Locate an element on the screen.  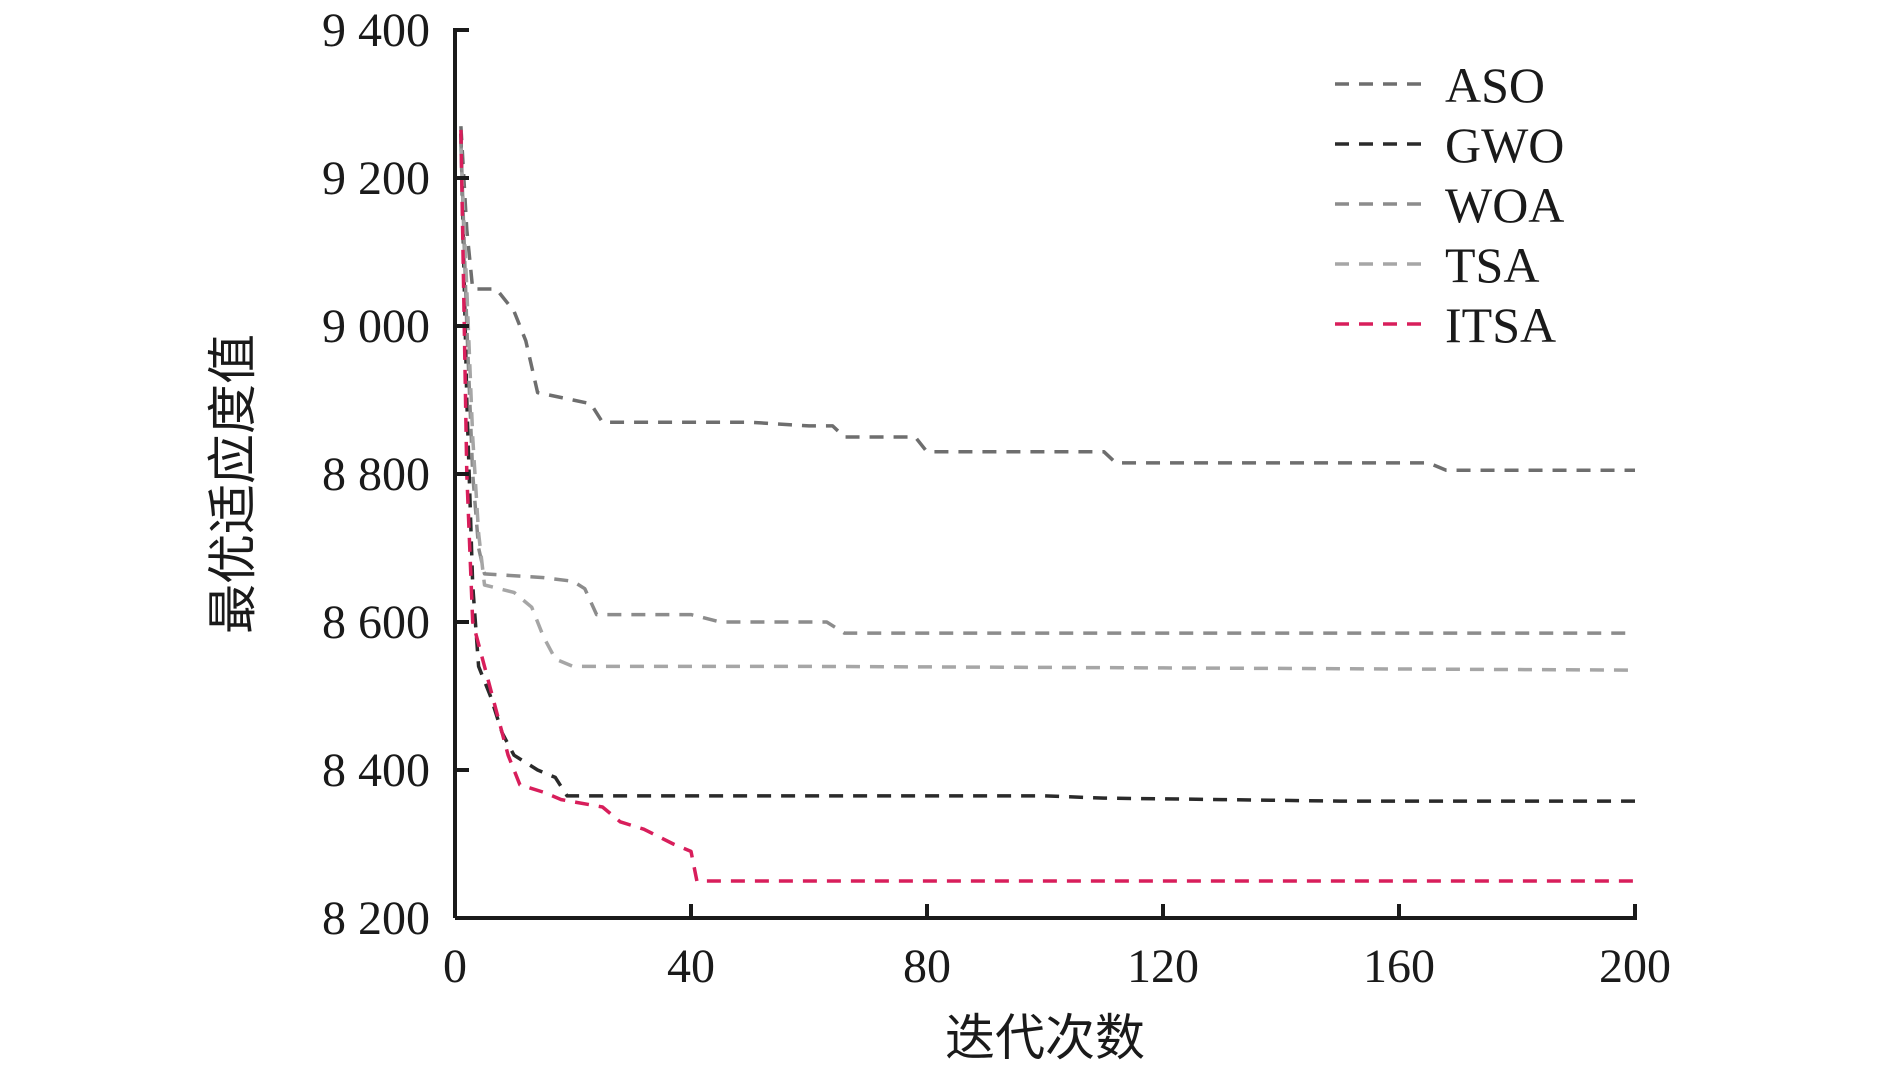
x-tick-label: 160 is located at coordinates (1399, 966).